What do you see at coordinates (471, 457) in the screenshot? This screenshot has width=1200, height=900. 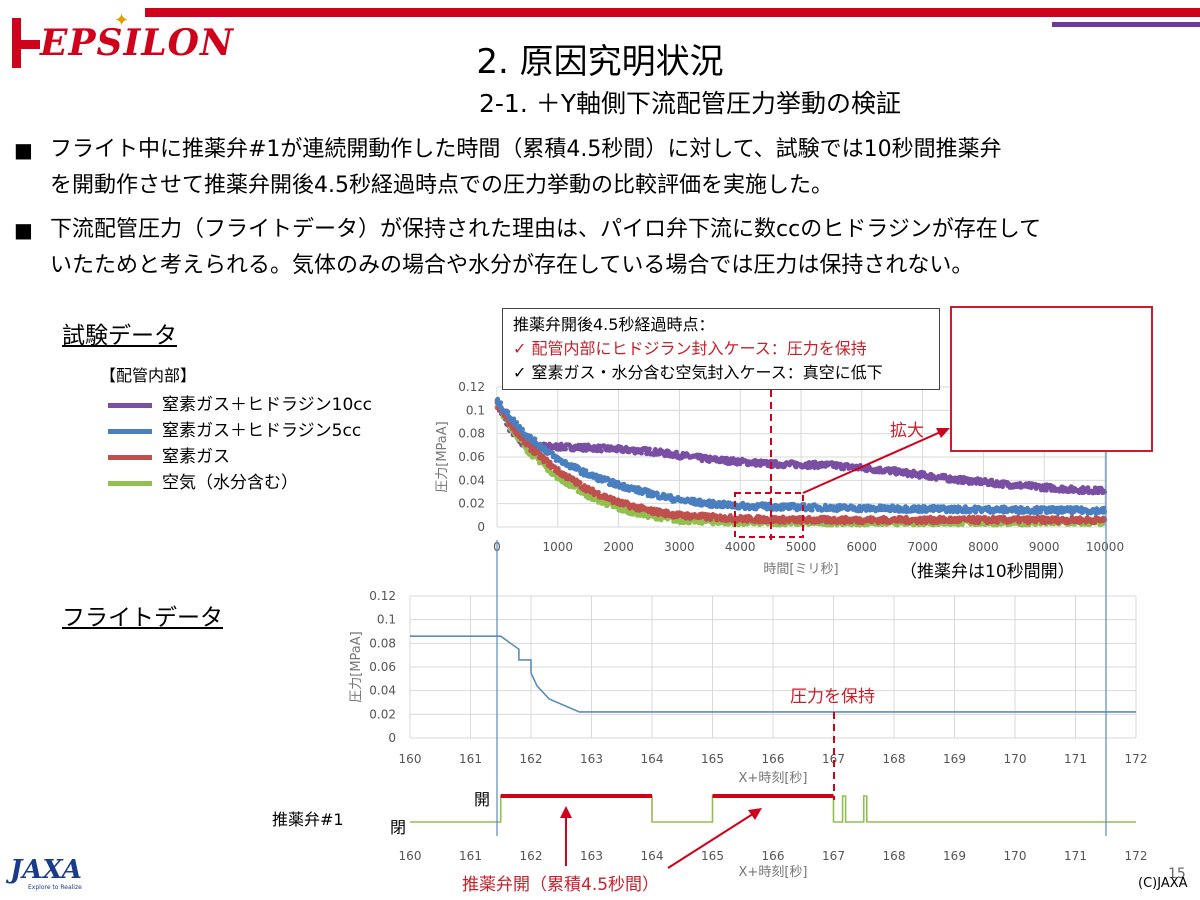 I see `y-tick-label: 0.06` at bounding box center [471, 457].